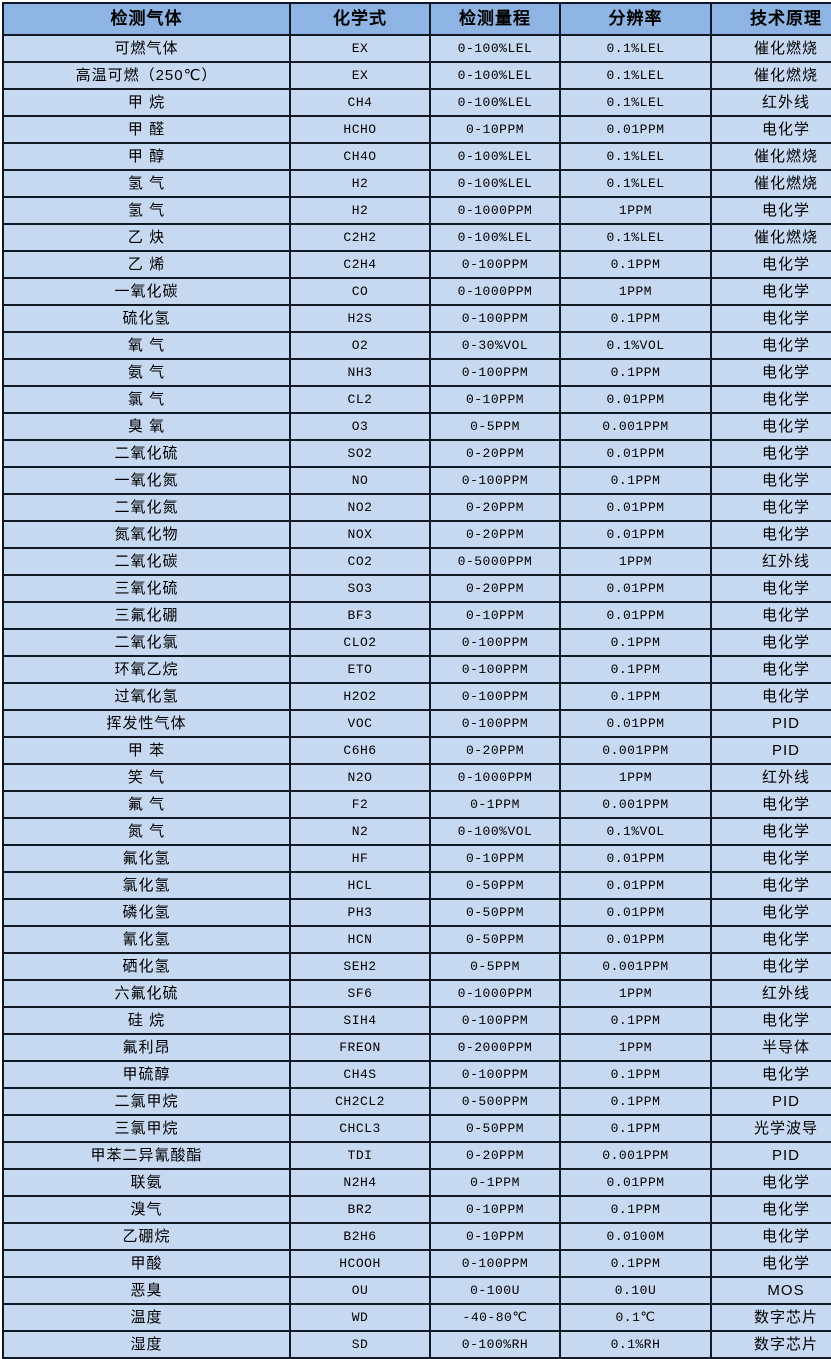  Describe the element at coordinates (360, 372) in the screenshot. I see `cell-formula: NH3` at that location.